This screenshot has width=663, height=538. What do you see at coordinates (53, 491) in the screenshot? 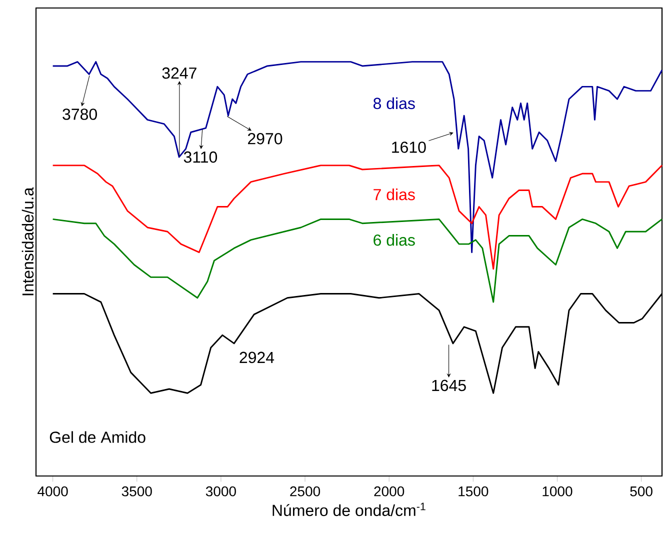
I see `x-tick-label: 4000` at bounding box center [53, 491].